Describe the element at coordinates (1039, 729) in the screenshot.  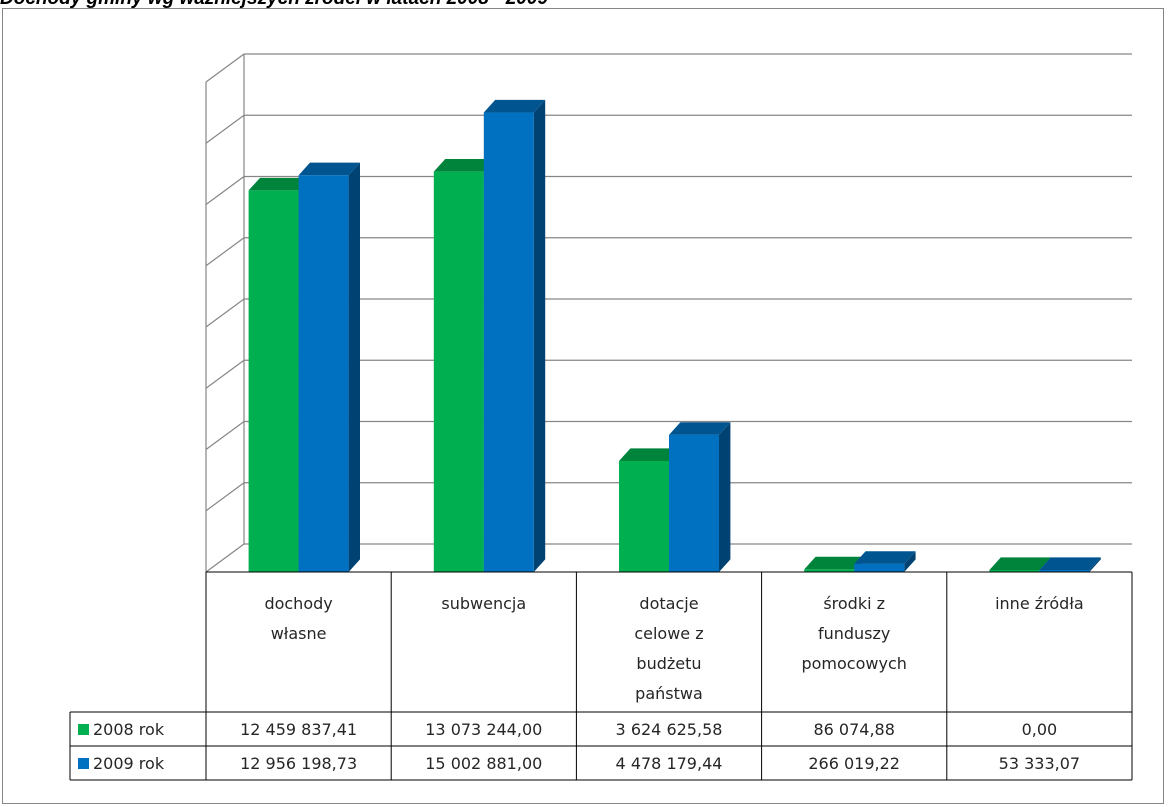
I see `data-label: 0,00` at that location.